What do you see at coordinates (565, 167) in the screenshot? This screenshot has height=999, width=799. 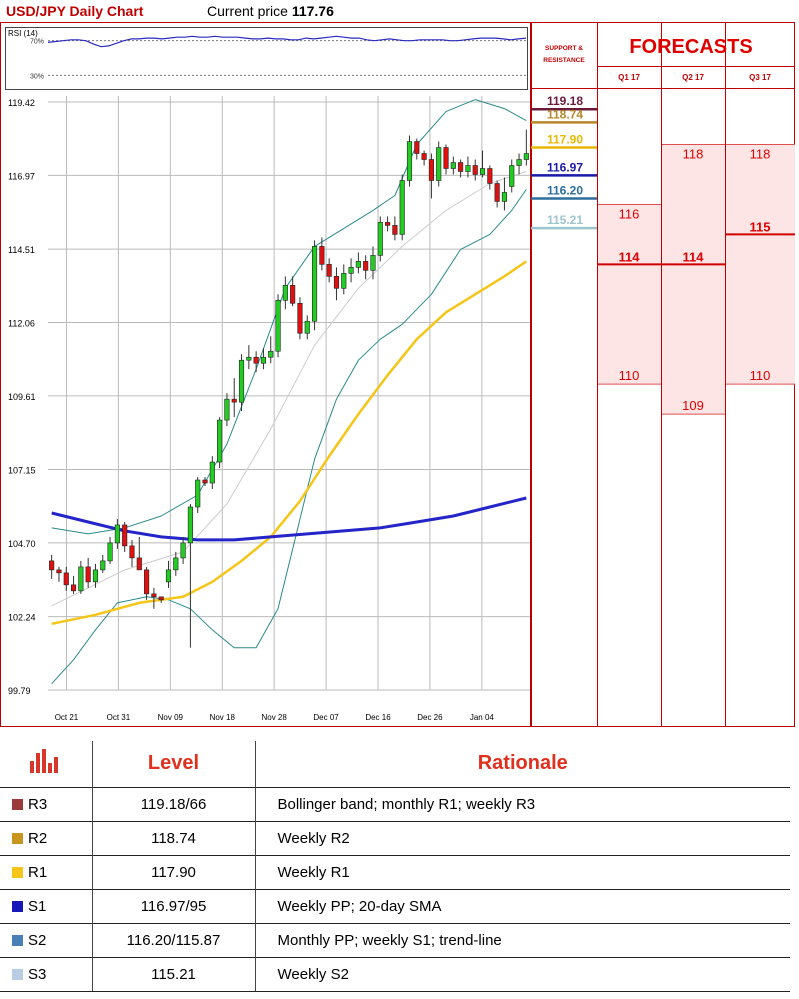 I see `sr-level-label: 116.97` at bounding box center [565, 167].